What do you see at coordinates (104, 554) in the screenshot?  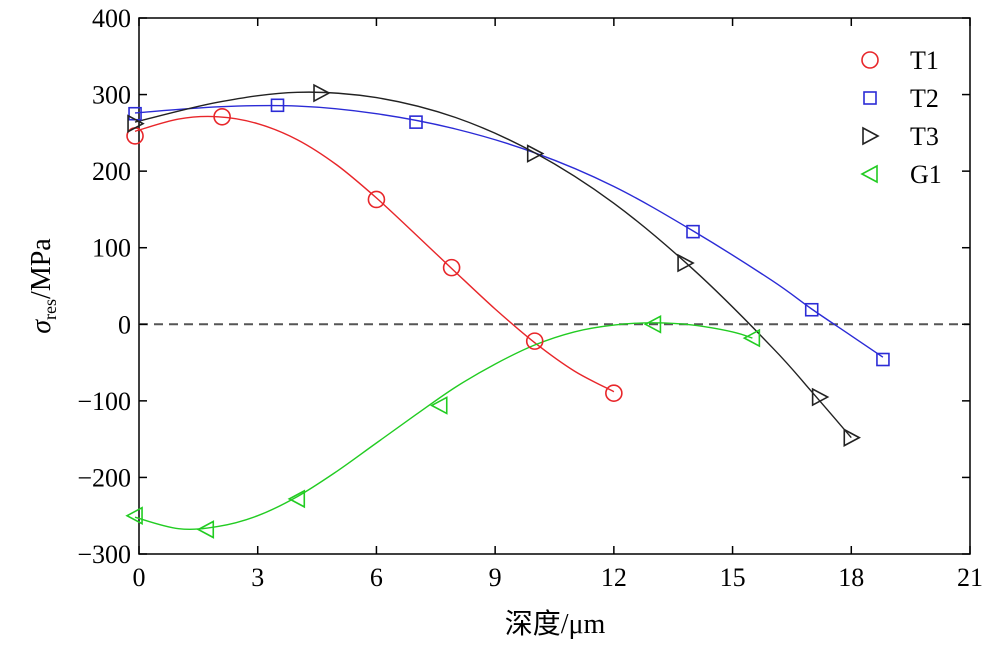 I see `y-tick-label: −300` at bounding box center [104, 554].